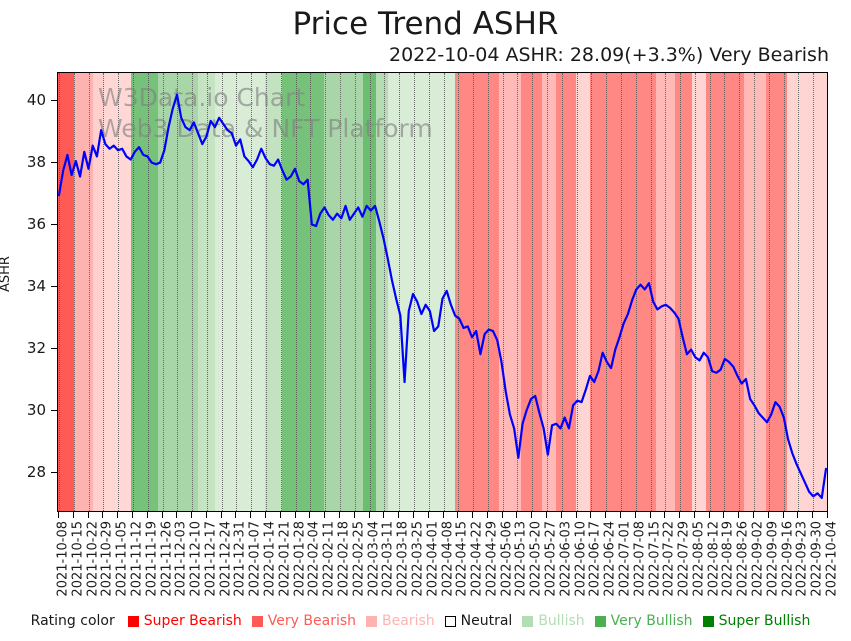 This screenshot has height=641, width=851. What do you see at coordinates (507, 559) in the screenshot?
I see `x-axis-tick-label: 2022-05-06` at bounding box center [507, 559].